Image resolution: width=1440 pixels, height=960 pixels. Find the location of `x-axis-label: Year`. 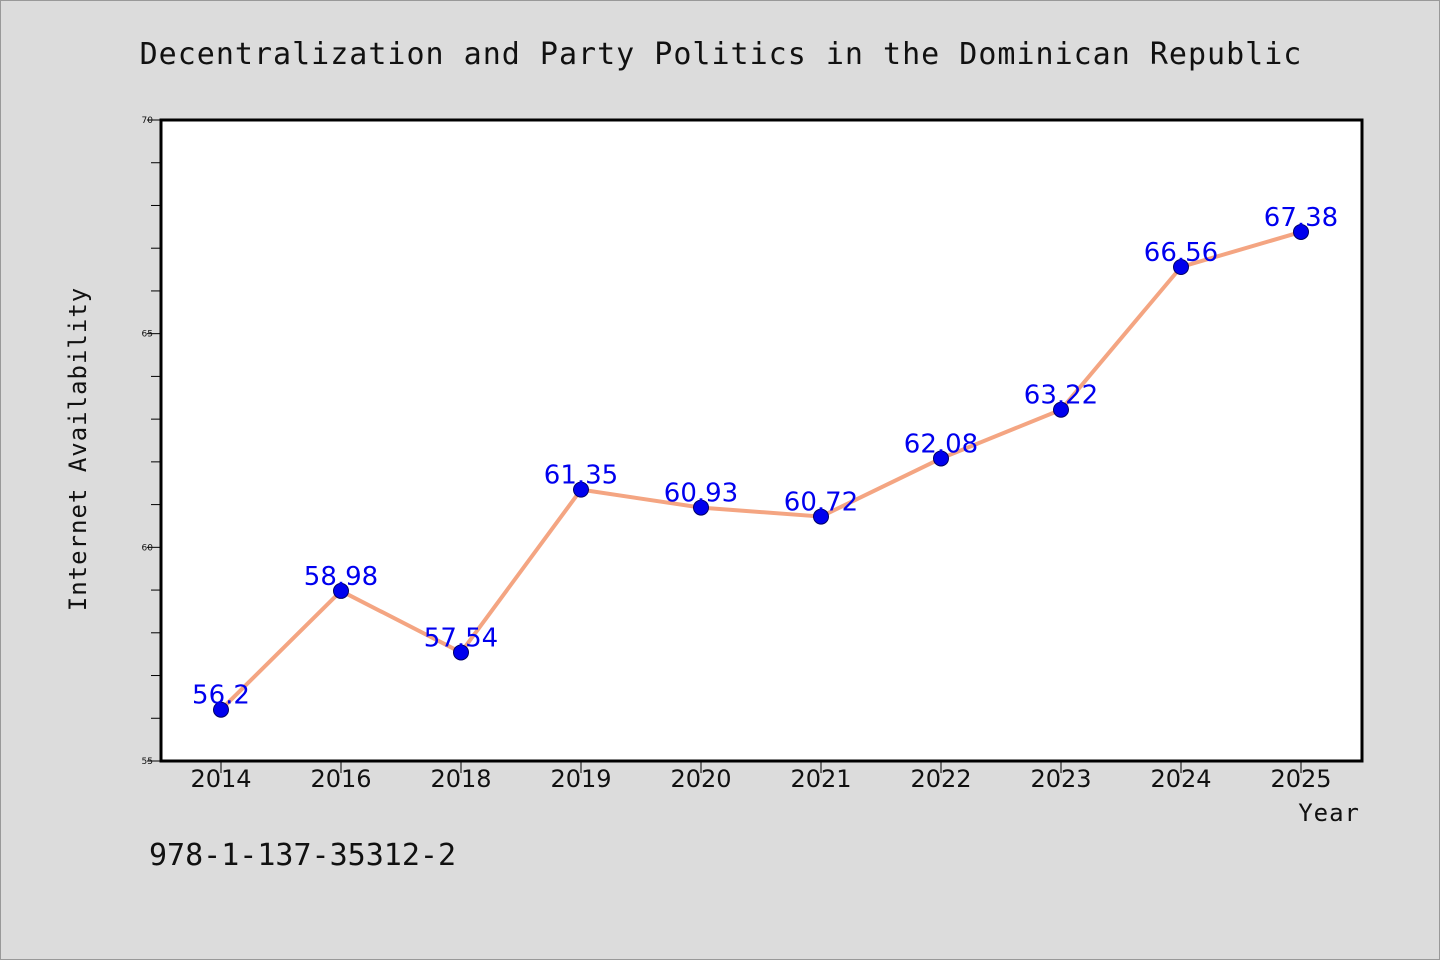

x-axis-label: Year is located at coordinates (1329, 813).